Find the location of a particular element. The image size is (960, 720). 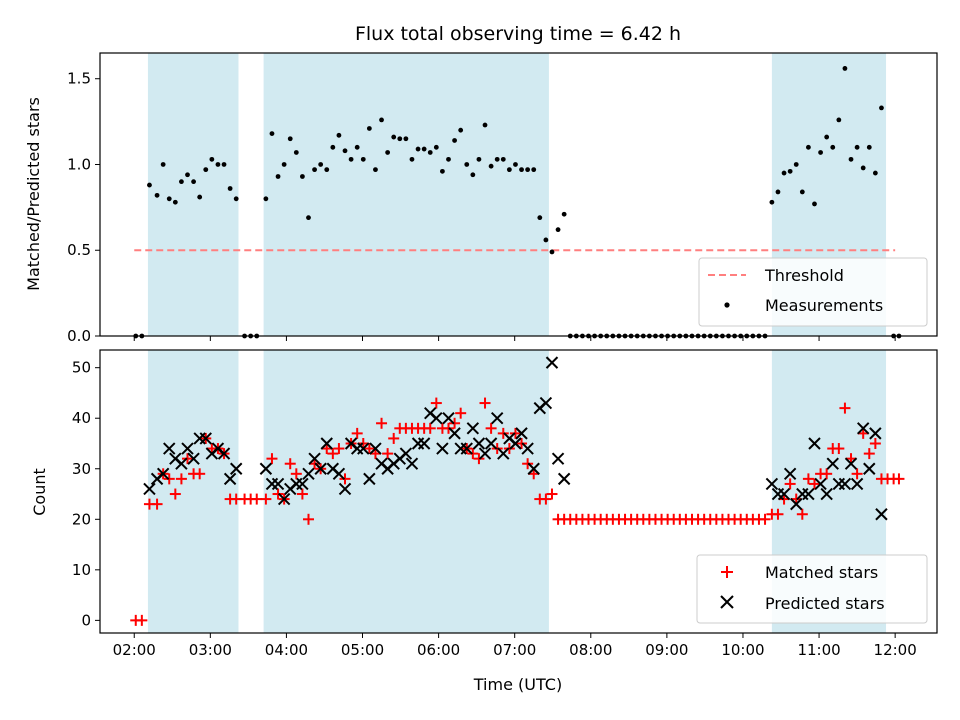

bottom-legend-box is located at coordinates (812, 589).